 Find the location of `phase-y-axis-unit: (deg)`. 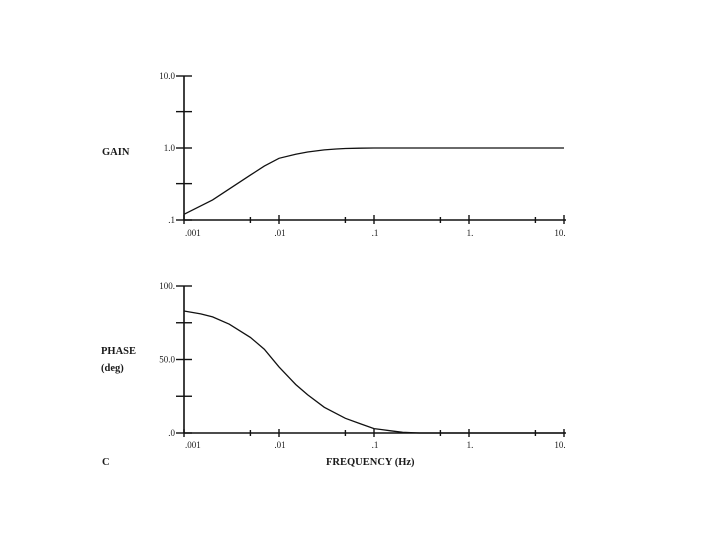

phase-y-axis-unit: (deg) is located at coordinates (112, 368).